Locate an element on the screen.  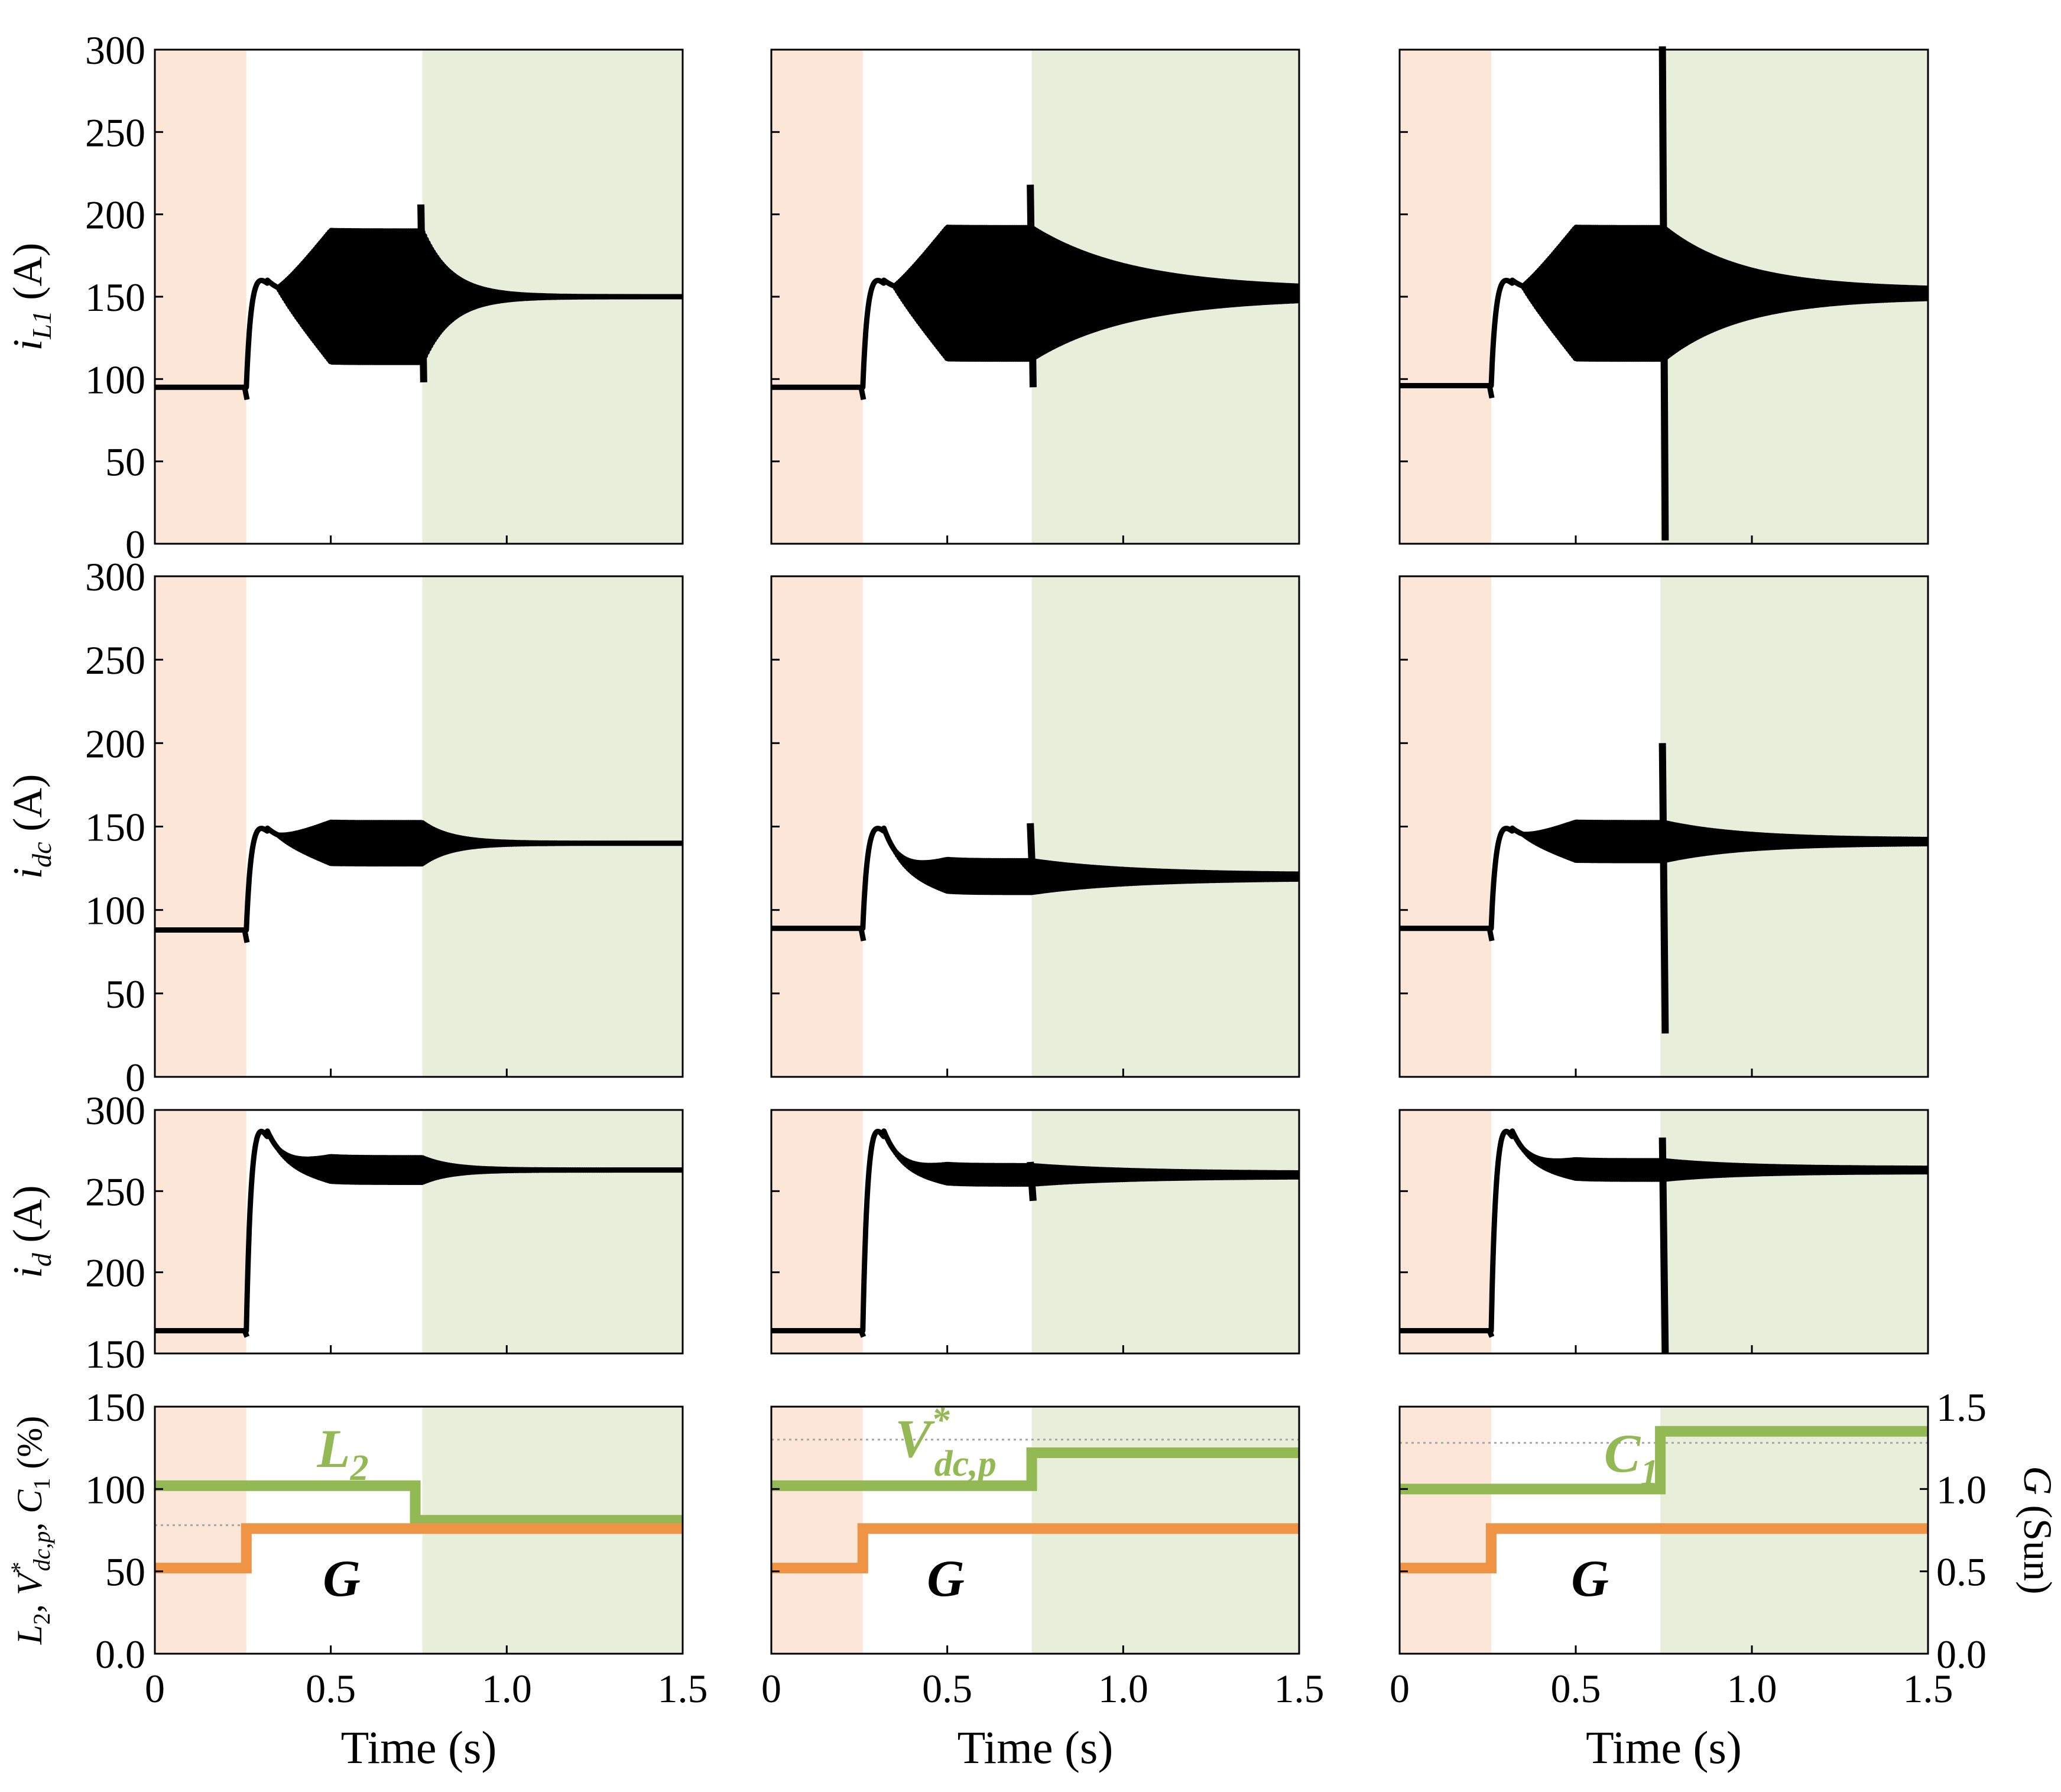
subplot-id-col1: 150 200 250 300 is located at coordinates (384, 1233).